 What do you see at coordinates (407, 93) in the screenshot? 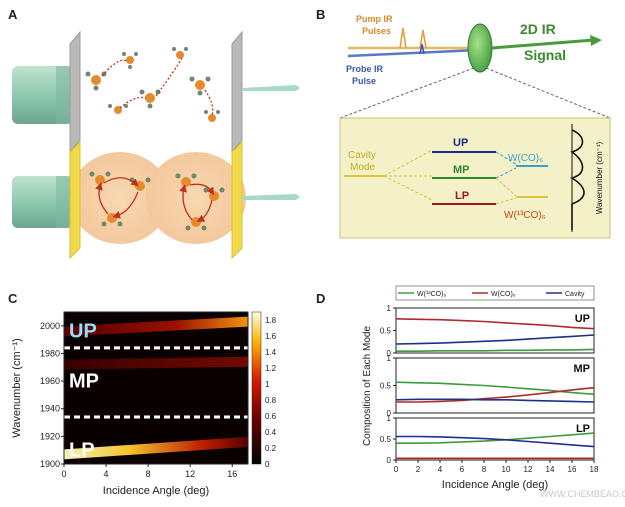
I see `zoom-line-left` at bounding box center [407, 93].